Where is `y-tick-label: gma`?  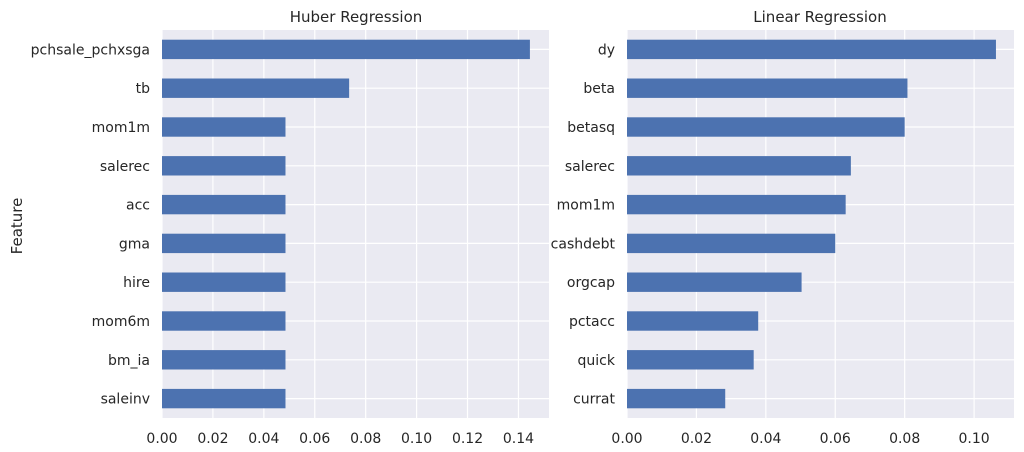 y-tick-label: gma is located at coordinates (134, 244).